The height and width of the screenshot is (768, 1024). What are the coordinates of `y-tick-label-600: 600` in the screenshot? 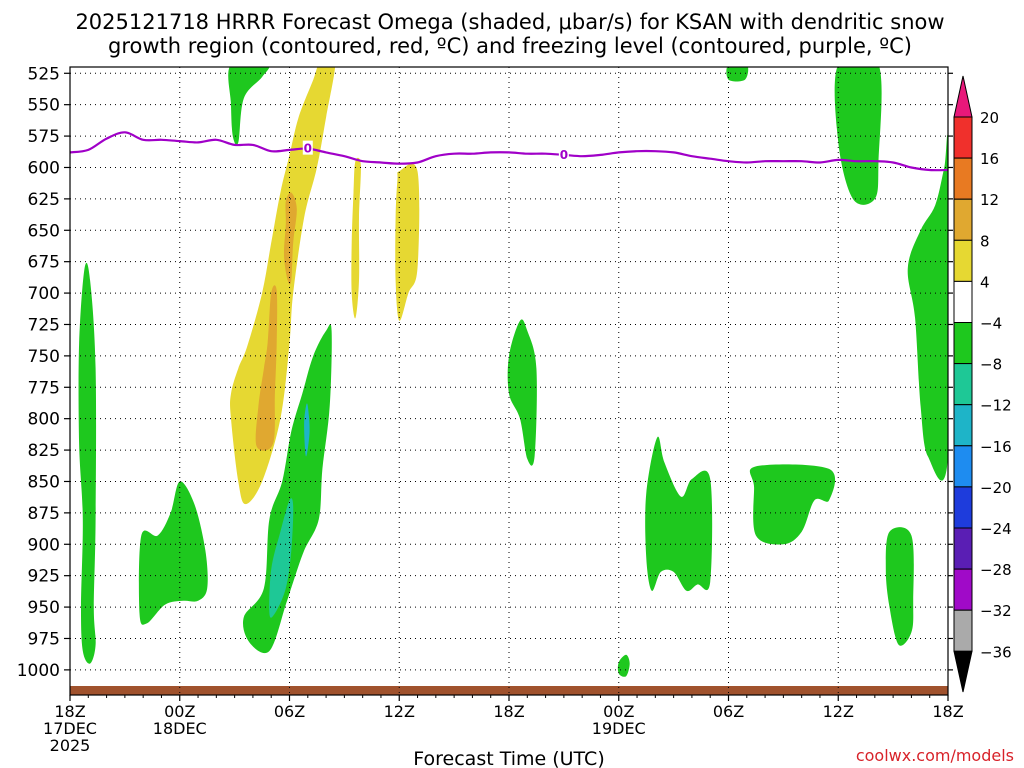 It's located at (44, 168).